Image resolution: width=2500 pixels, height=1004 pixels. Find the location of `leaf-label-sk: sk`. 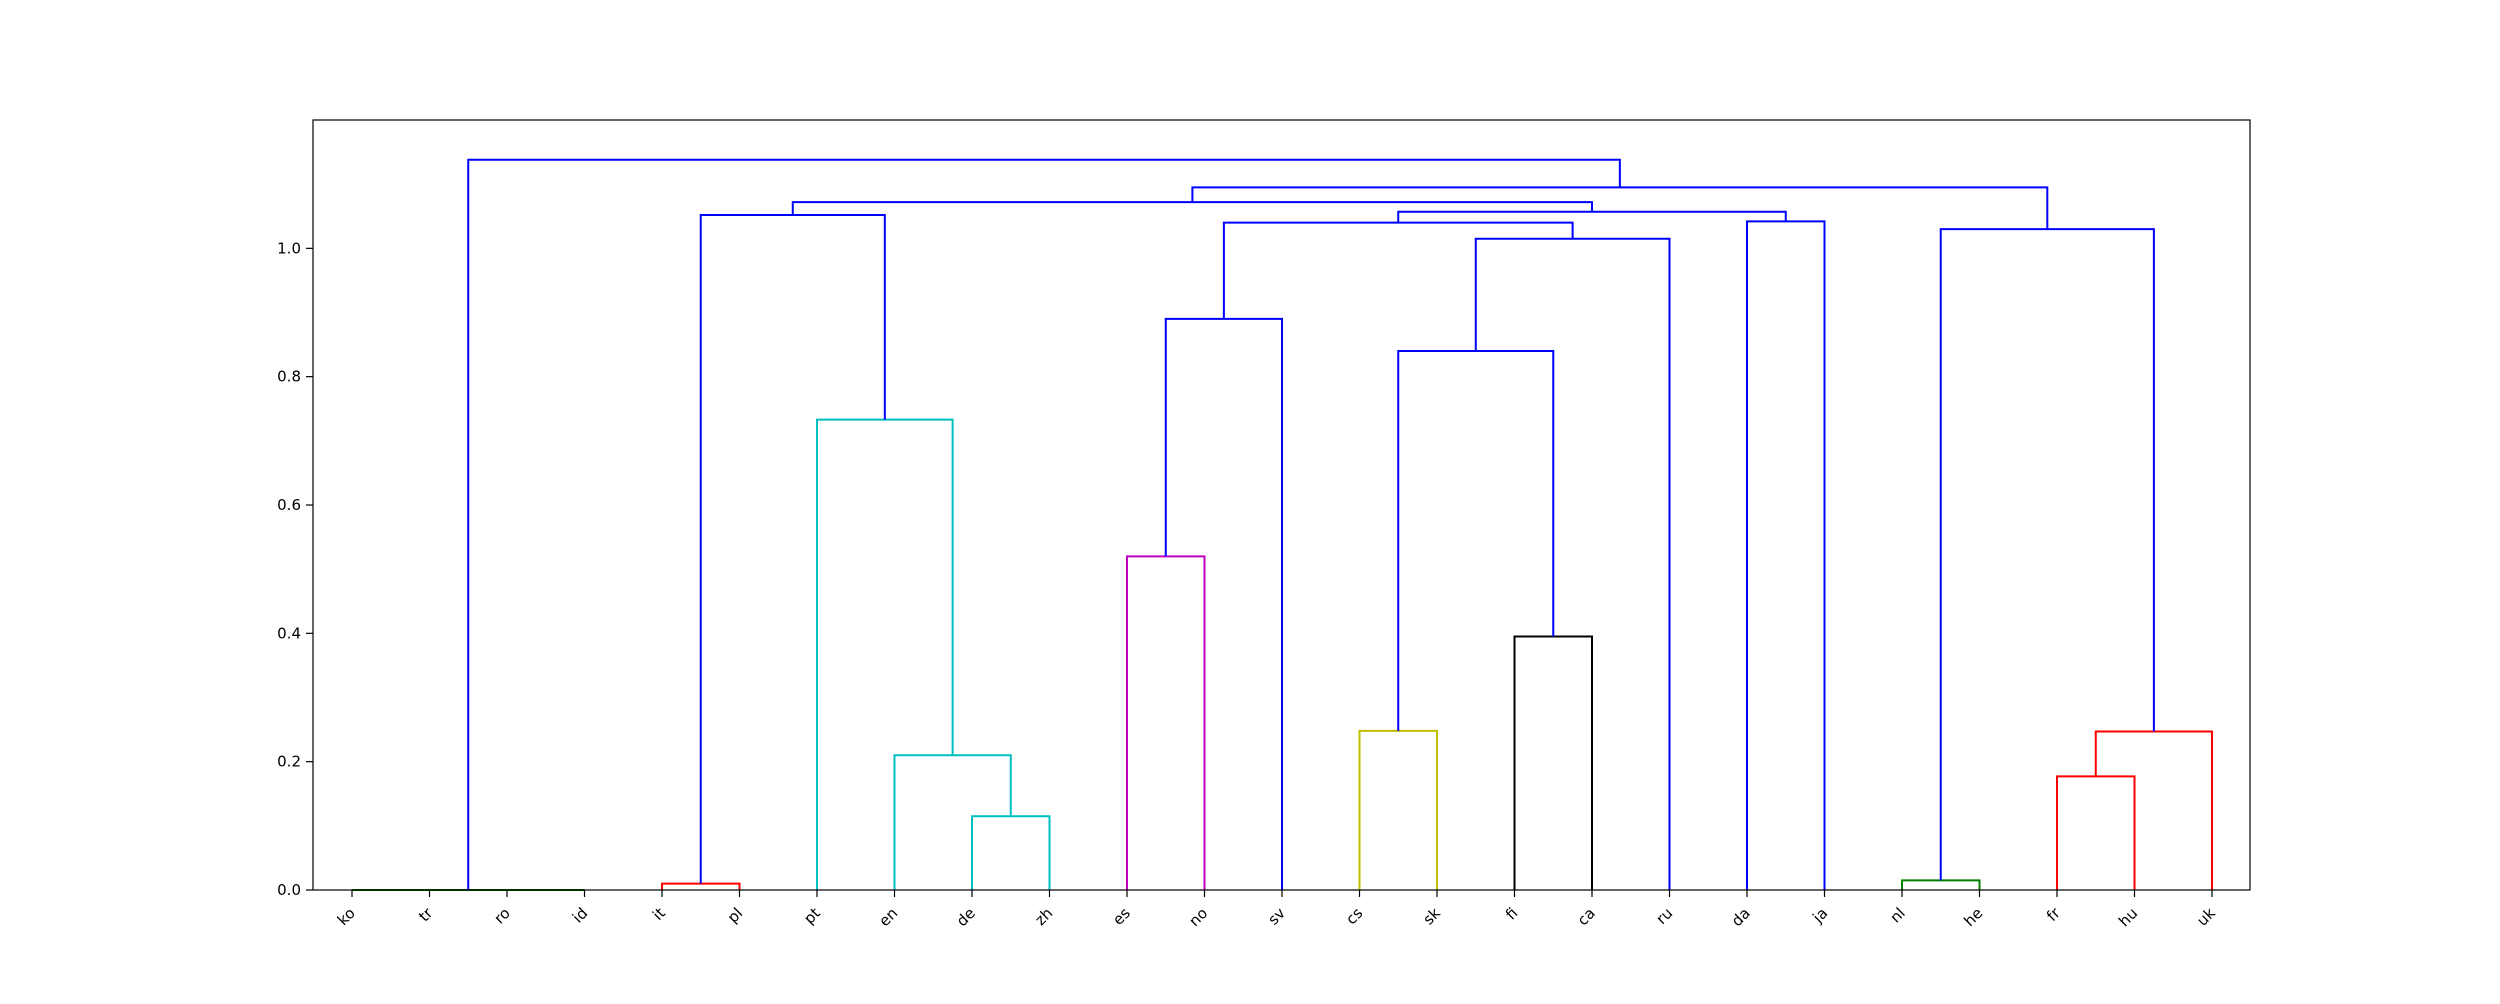

leaf-label-sk: sk is located at coordinates (1431, 916).